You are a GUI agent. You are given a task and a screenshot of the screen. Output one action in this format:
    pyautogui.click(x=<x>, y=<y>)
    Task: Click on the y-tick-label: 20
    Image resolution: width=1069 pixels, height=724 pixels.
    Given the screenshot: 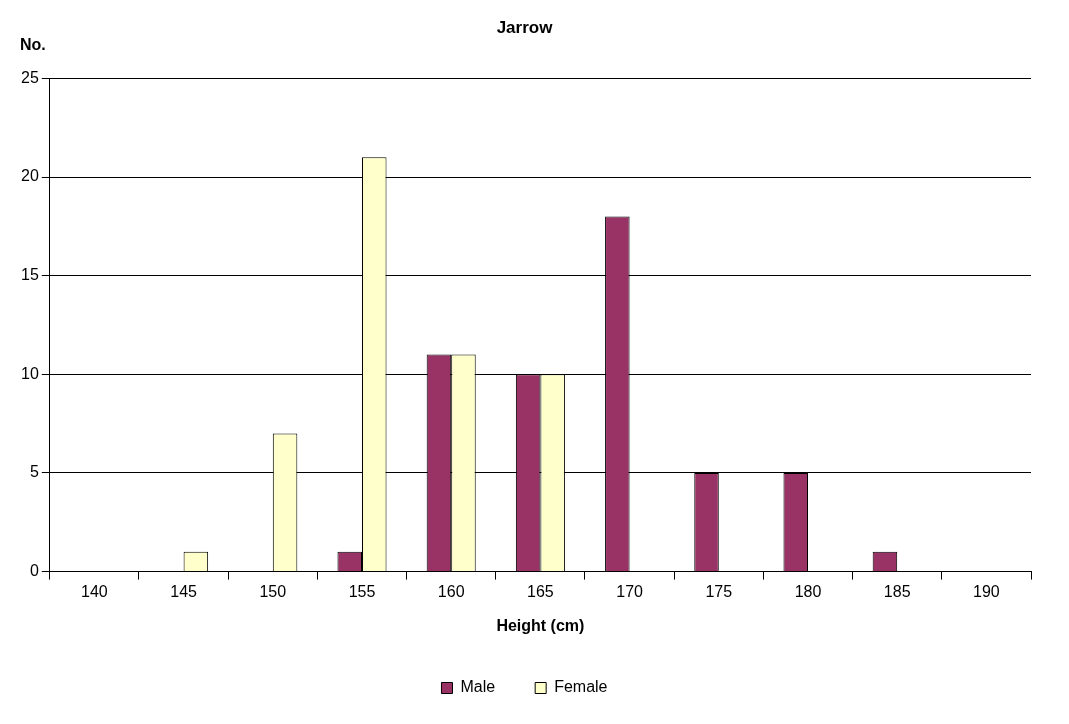 What is the action you would take?
    pyautogui.click(x=30, y=176)
    